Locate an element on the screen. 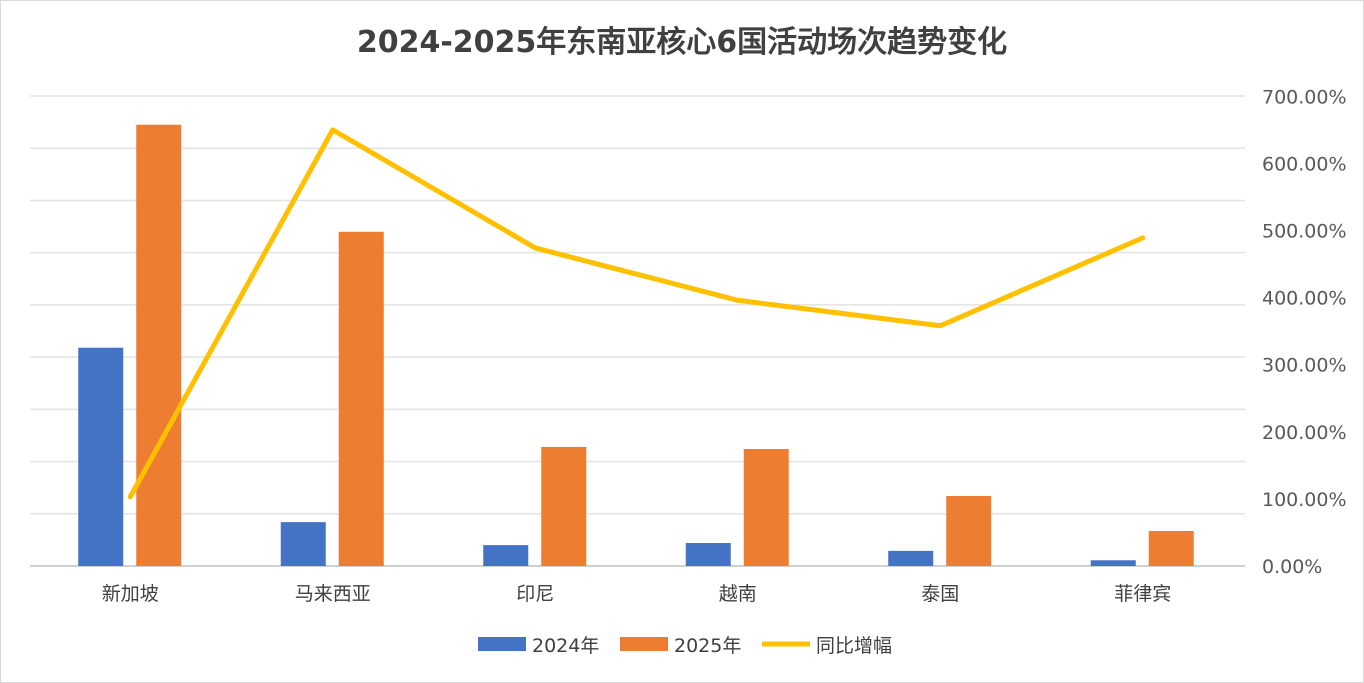  right-axis-tick-label: 200.00% is located at coordinates (1304, 433).